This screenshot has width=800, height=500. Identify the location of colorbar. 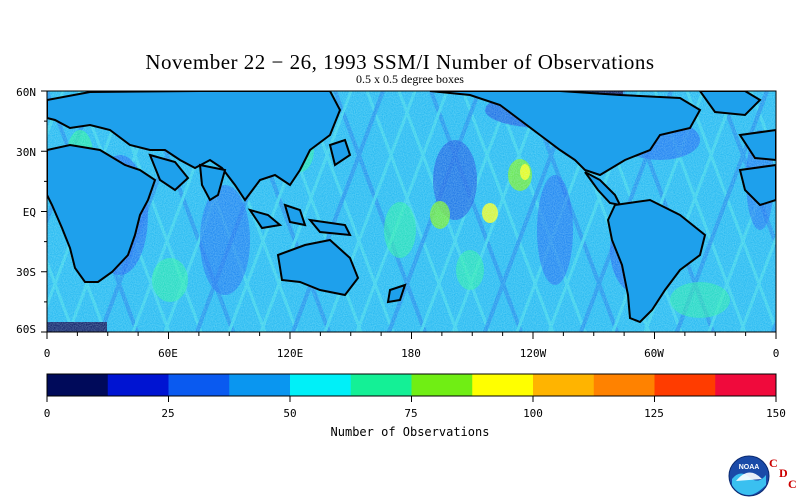
(411, 388).